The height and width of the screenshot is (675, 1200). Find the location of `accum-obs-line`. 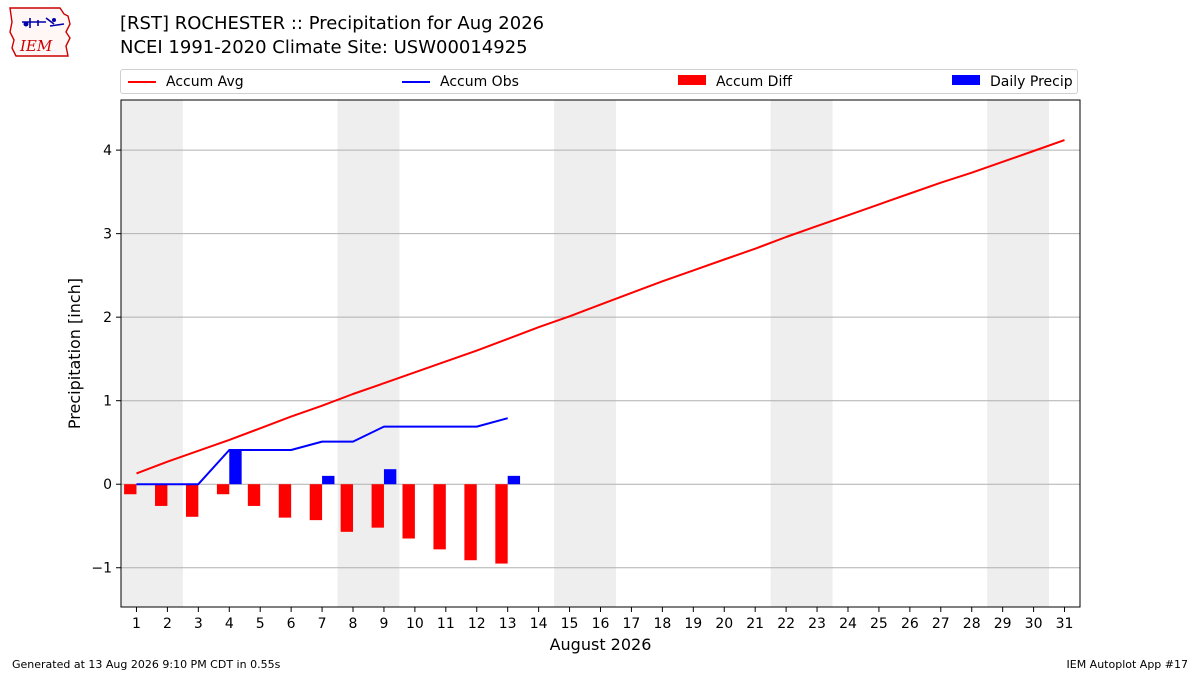

accum-obs-line is located at coordinates (322, 451).